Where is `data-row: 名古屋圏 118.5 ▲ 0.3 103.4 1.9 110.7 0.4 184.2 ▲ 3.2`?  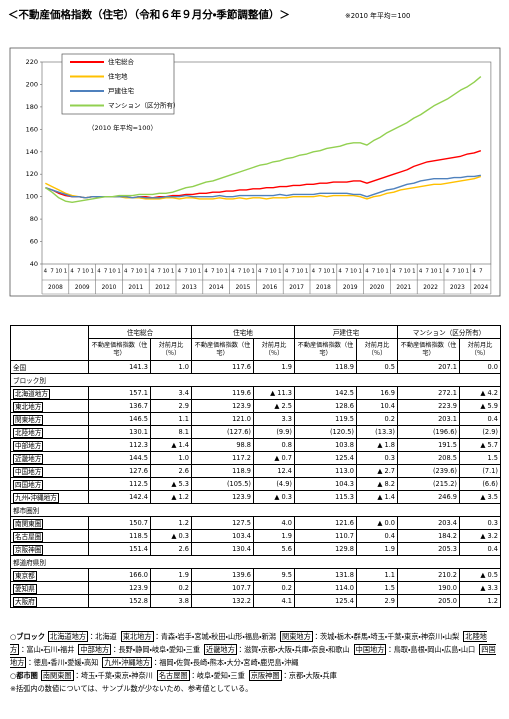 data-row: 名古屋圏 118.5 ▲ 0.3 103.4 1.9 110.7 0.4 184.2 ▲ 3.2 is located at coordinates (255, 536).